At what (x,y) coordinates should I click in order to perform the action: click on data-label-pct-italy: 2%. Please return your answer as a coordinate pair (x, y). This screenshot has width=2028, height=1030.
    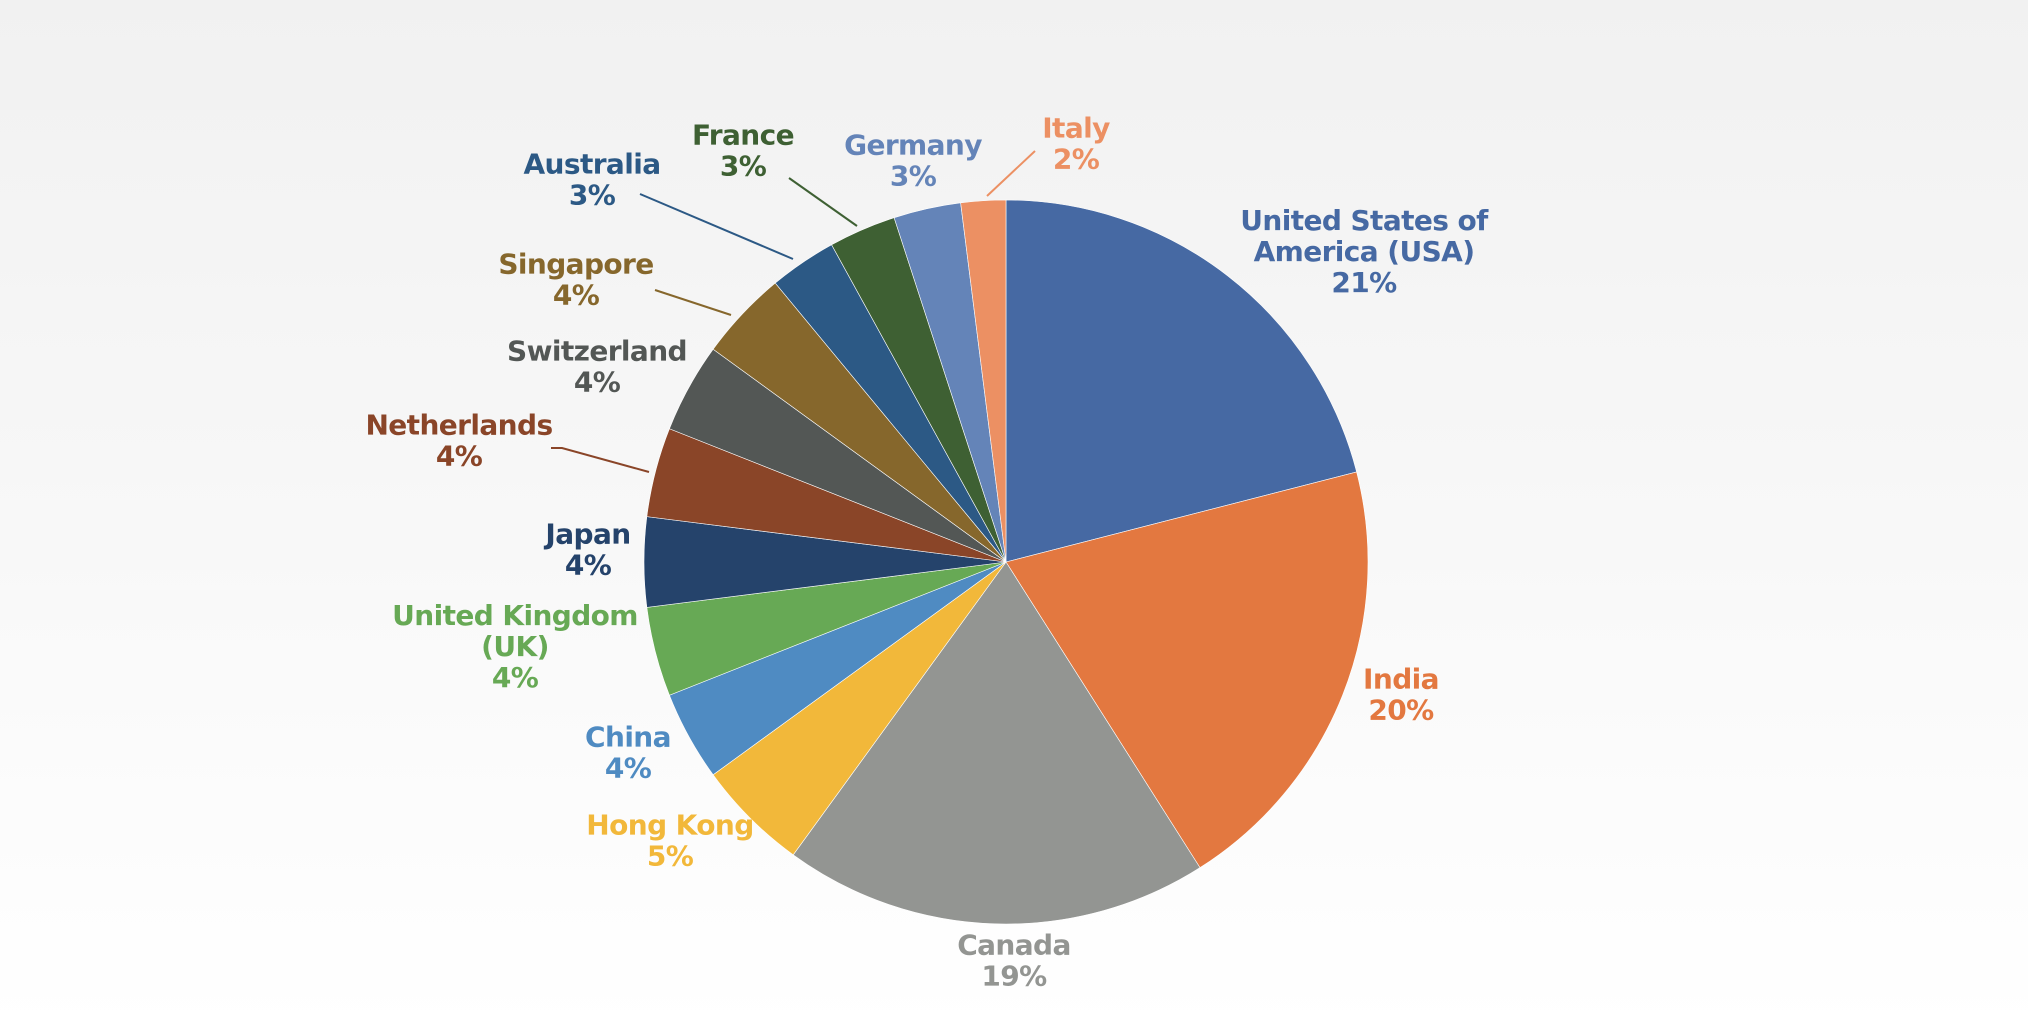
    Looking at the image, I should click on (1076, 159).